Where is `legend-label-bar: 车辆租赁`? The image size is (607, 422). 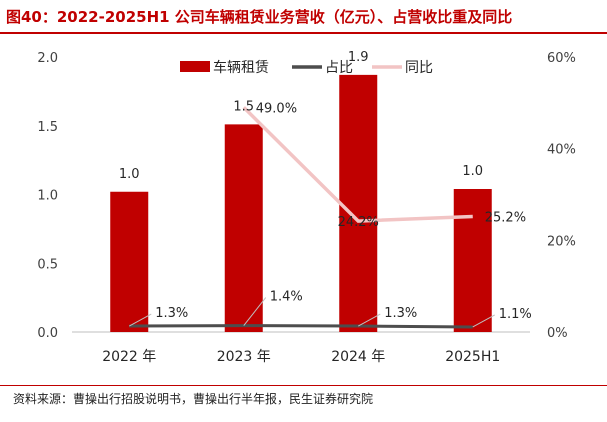 legend-label-bar: 车辆租赁 is located at coordinates (241, 67).